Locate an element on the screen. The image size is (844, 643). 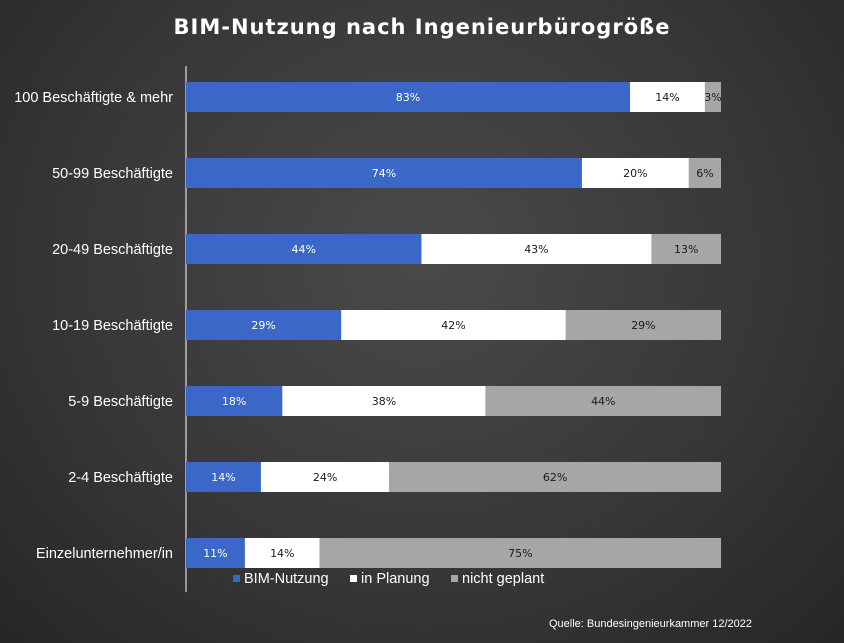
category-tick-label: 2-4 Beschäftigte is located at coordinates (120, 478).